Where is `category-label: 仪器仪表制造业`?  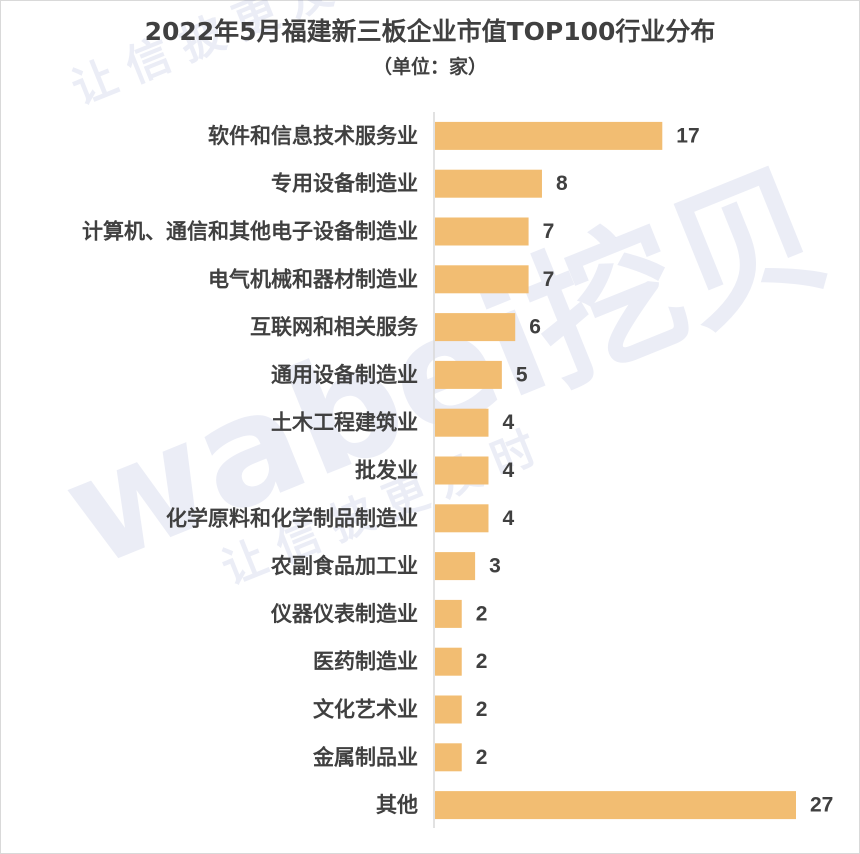
category-label: 仪器仪表制造业 is located at coordinates (344, 614).